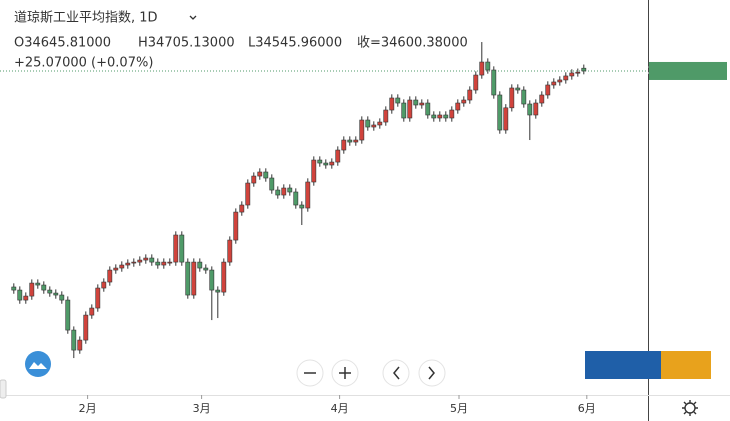  I want to click on x-tick-label: 5月, so click(459, 408).